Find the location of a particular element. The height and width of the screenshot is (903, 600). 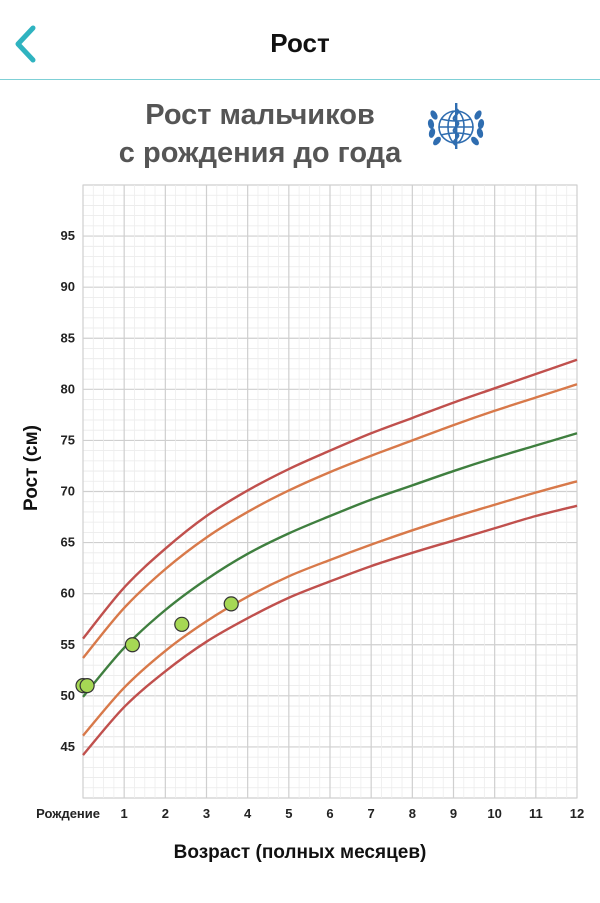

y-tick-label: 90 is located at coordinates (68, 286).